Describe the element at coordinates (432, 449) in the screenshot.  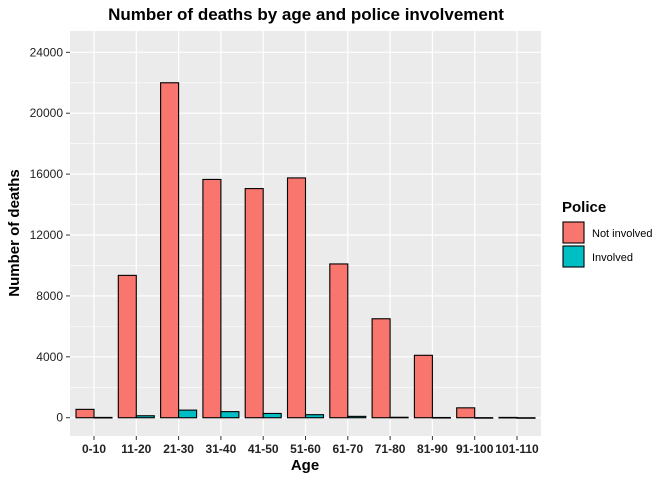
I see `x-tick-label: 81-90` at that location.